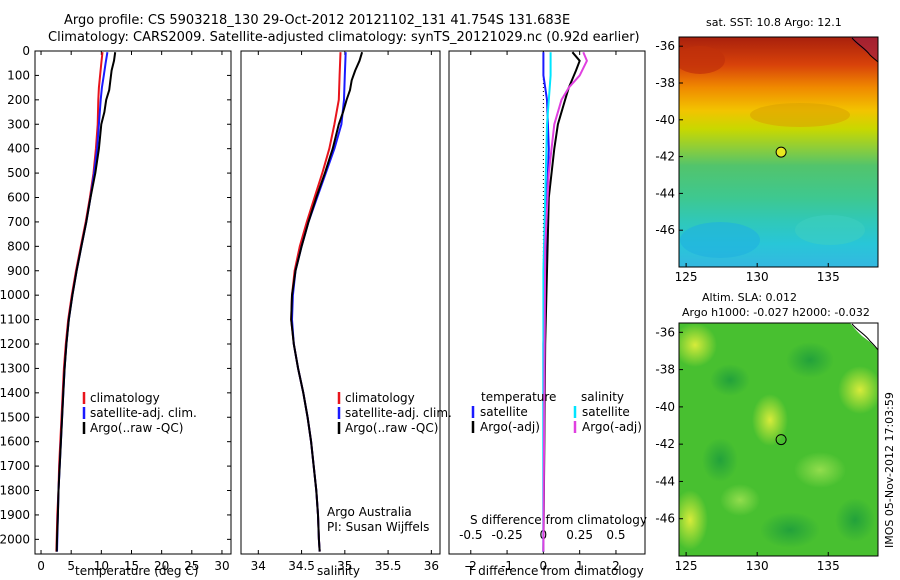  Describe the element at coordinates (781, 152) in the screenshot. I see `argo-float-marker` at that location.